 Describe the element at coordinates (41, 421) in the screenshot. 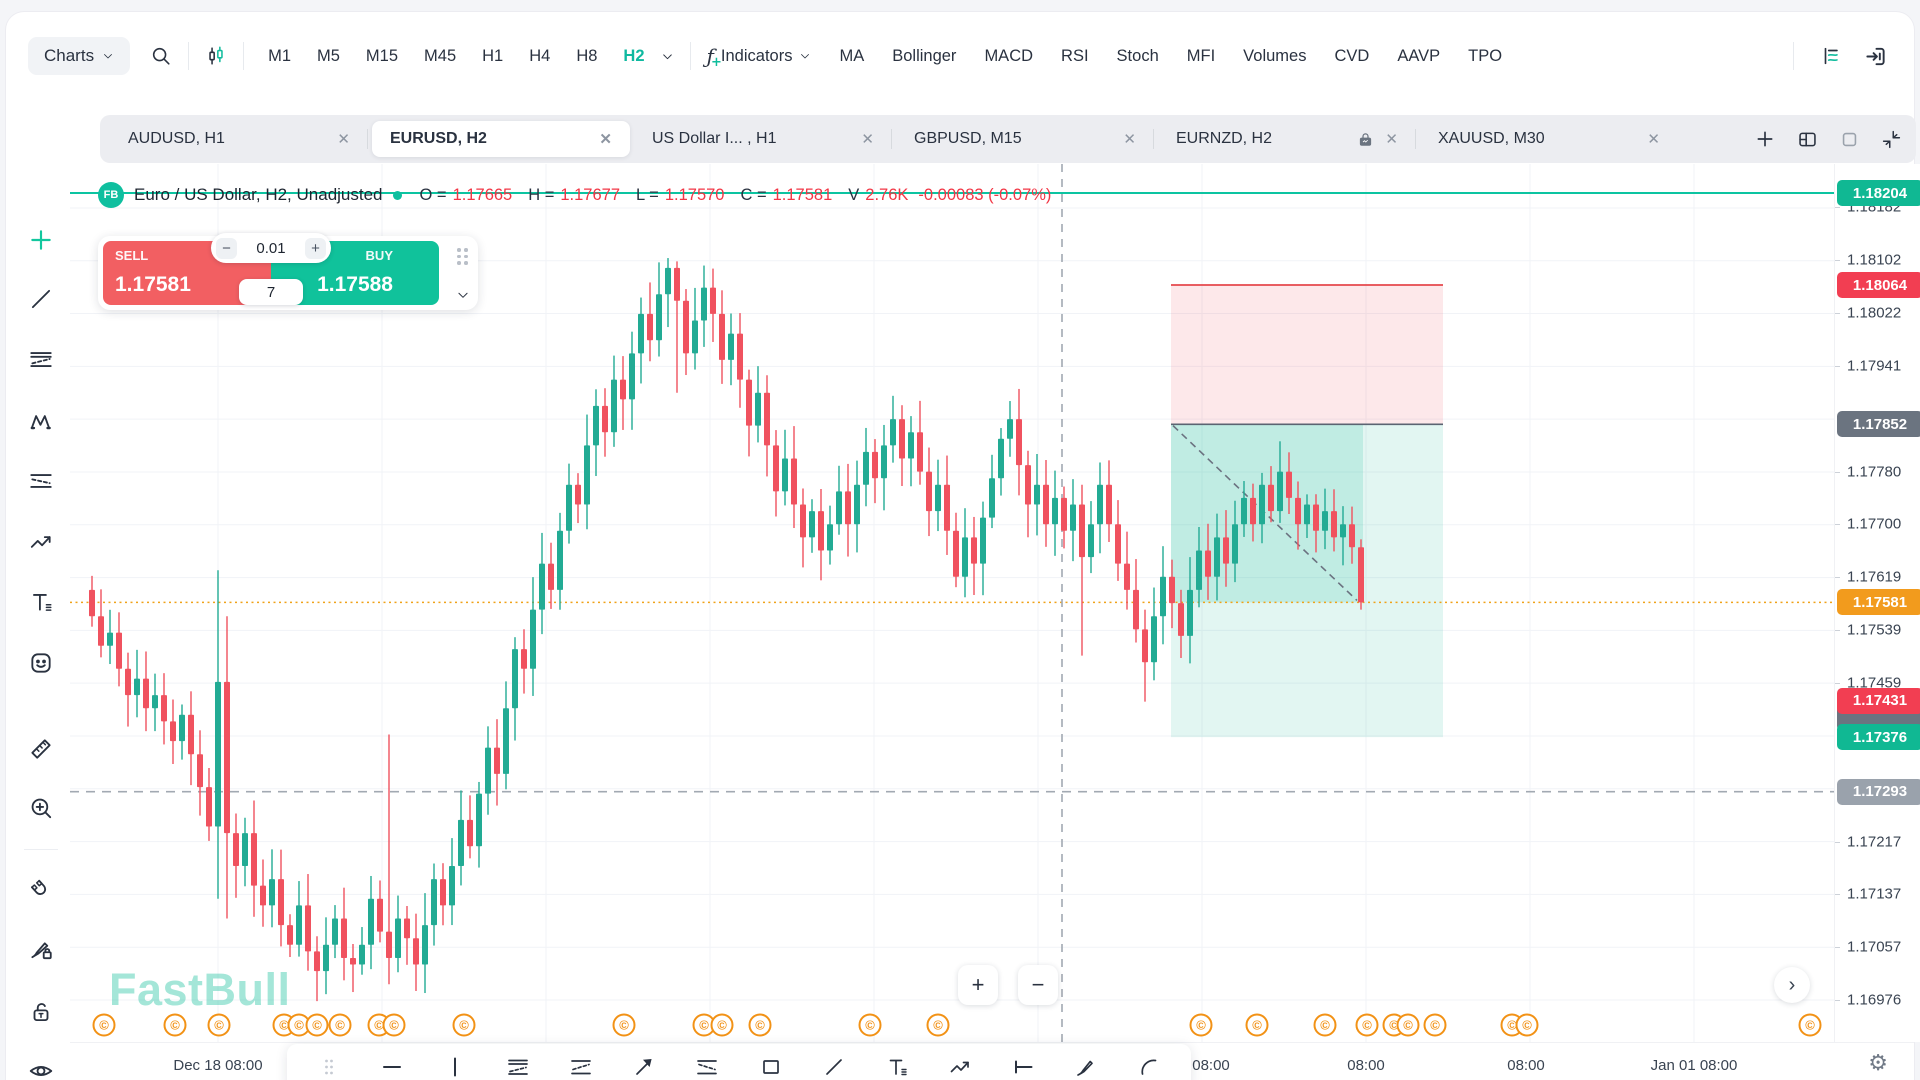

I see `sidebar-tool-pattern` at that location.